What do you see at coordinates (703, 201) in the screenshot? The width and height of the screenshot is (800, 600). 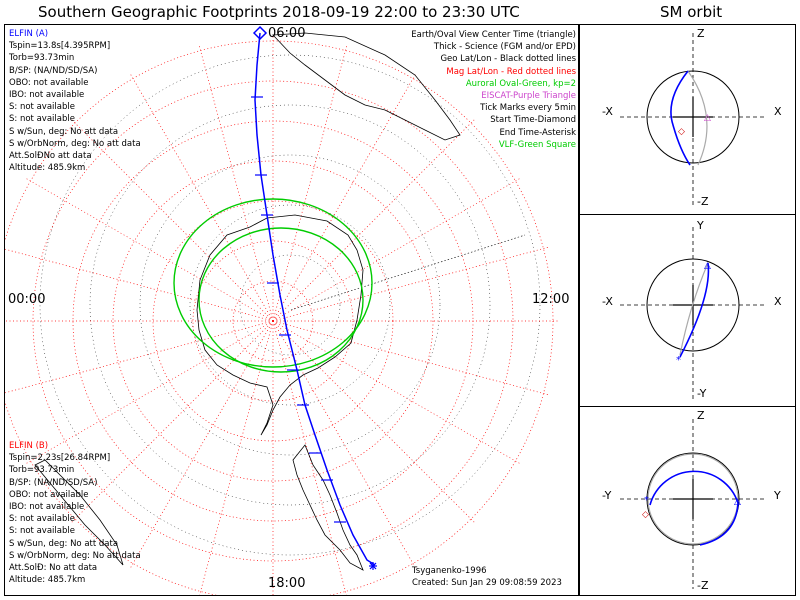 I see `sm1-bottom-label: -Z` at bounding box center [703, 201].